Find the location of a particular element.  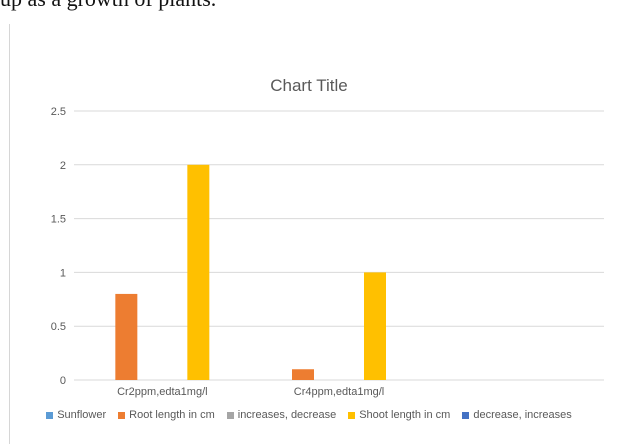

legend-label: Shoot length in cm is located at coordinates (405, 415).